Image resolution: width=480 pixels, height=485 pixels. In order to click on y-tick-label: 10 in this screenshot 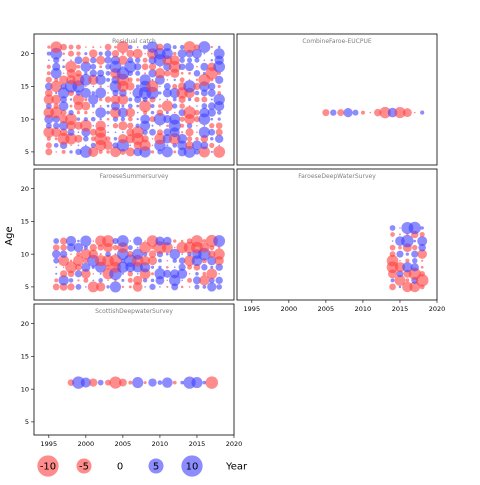, I will do `click(25, 389)`.